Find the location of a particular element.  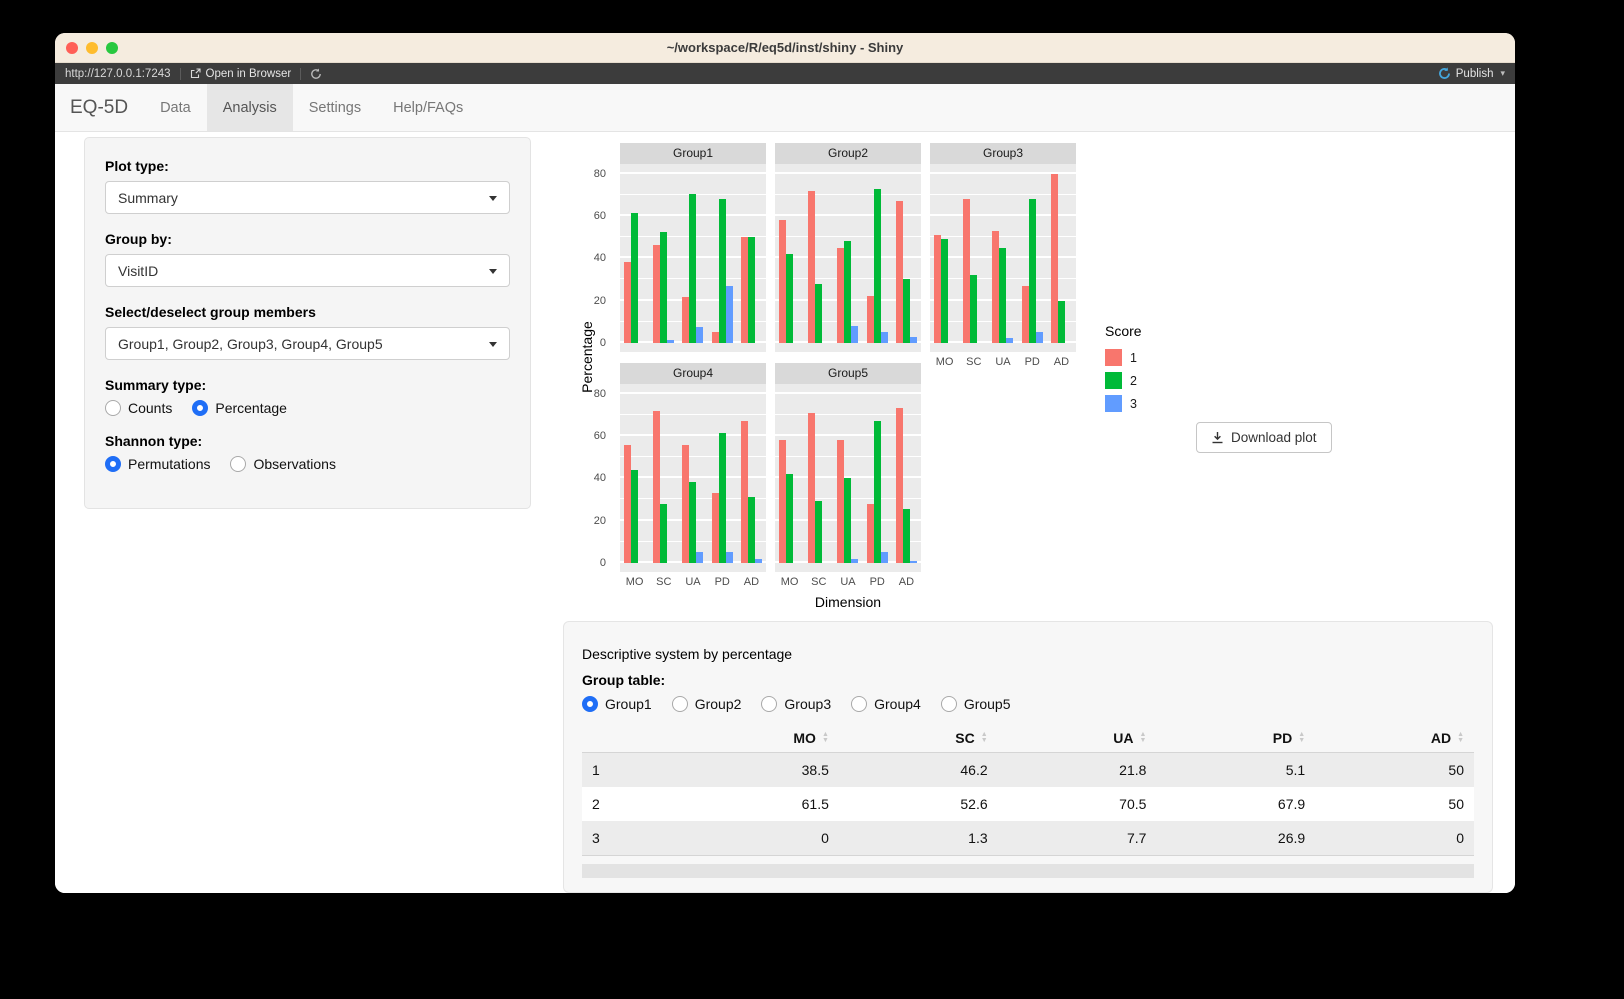

table-row-score-2: 2 61.5 52.6 70.5 67.9 50 is located at coordinates (1028, 804).